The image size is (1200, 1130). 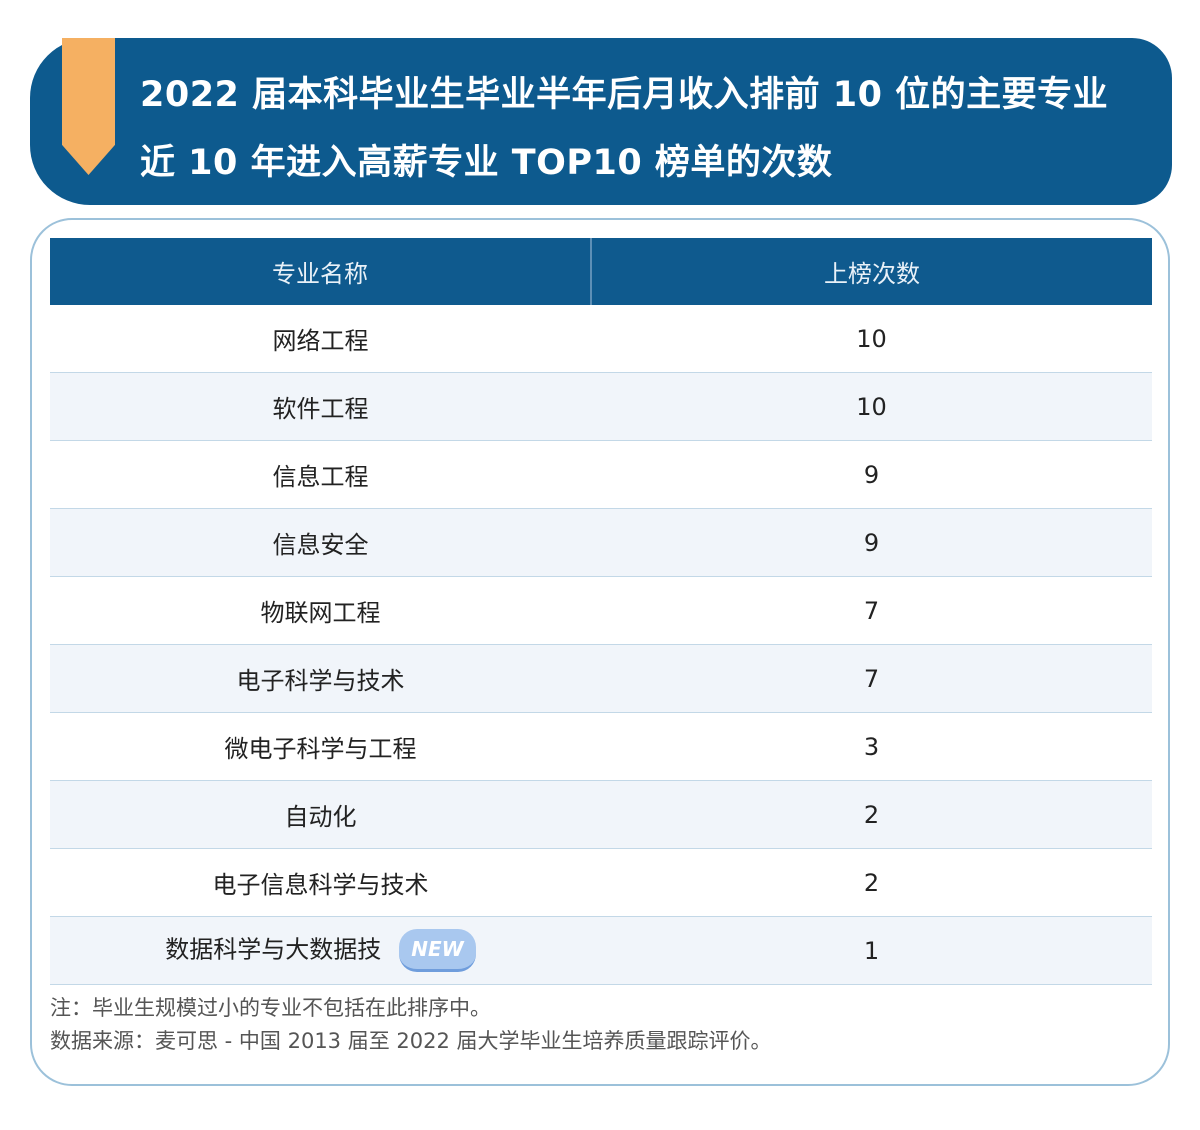 I want to click on major-name-cell: 信息工程, so click(x=320, y=474).